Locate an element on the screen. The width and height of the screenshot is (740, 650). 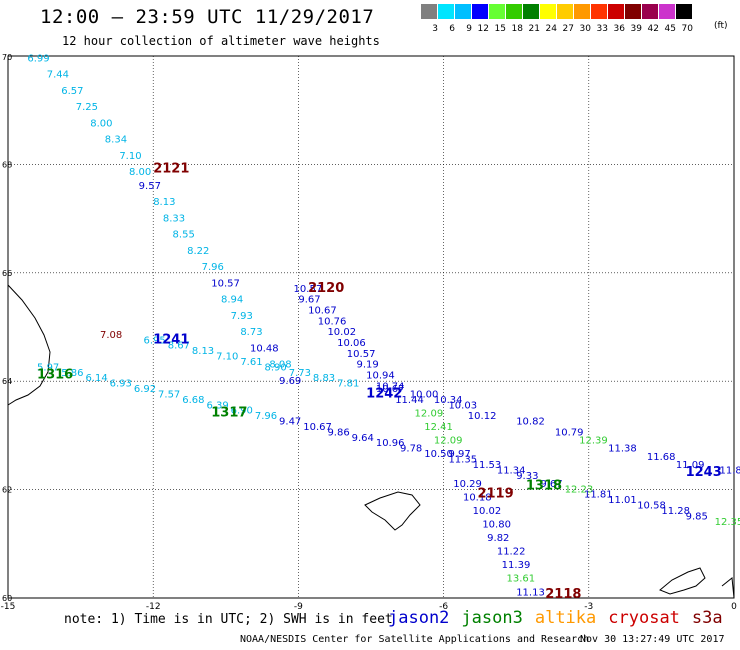
wave-height-label: 8.83 is located at coordinates (324, 378).